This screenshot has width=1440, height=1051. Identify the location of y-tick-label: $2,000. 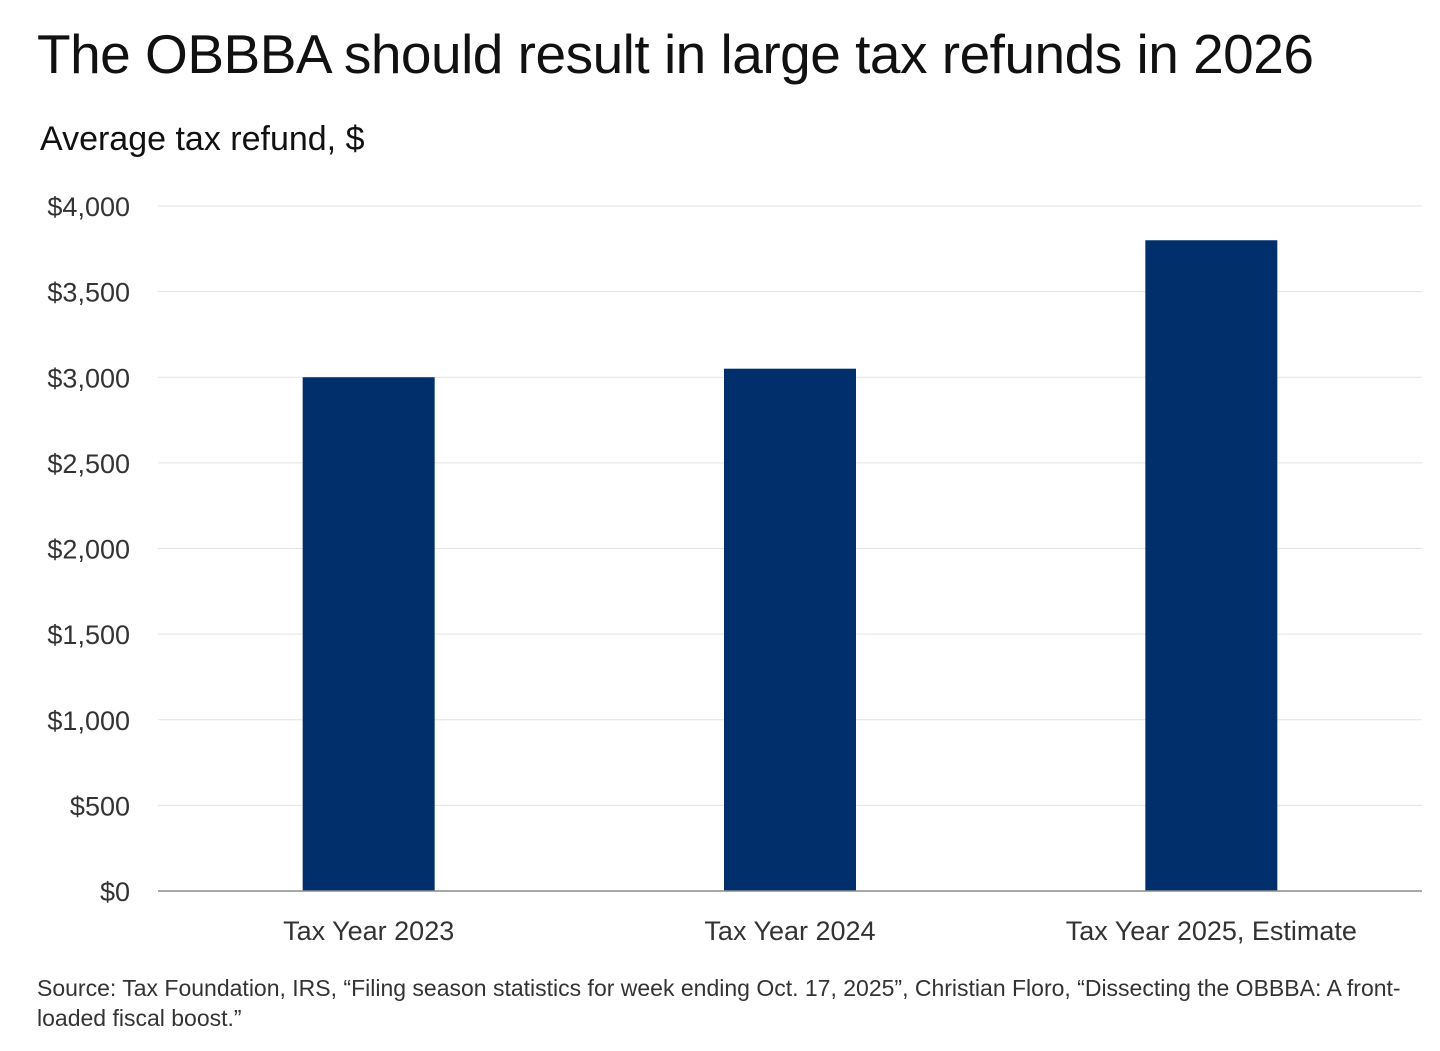
(88, 550).